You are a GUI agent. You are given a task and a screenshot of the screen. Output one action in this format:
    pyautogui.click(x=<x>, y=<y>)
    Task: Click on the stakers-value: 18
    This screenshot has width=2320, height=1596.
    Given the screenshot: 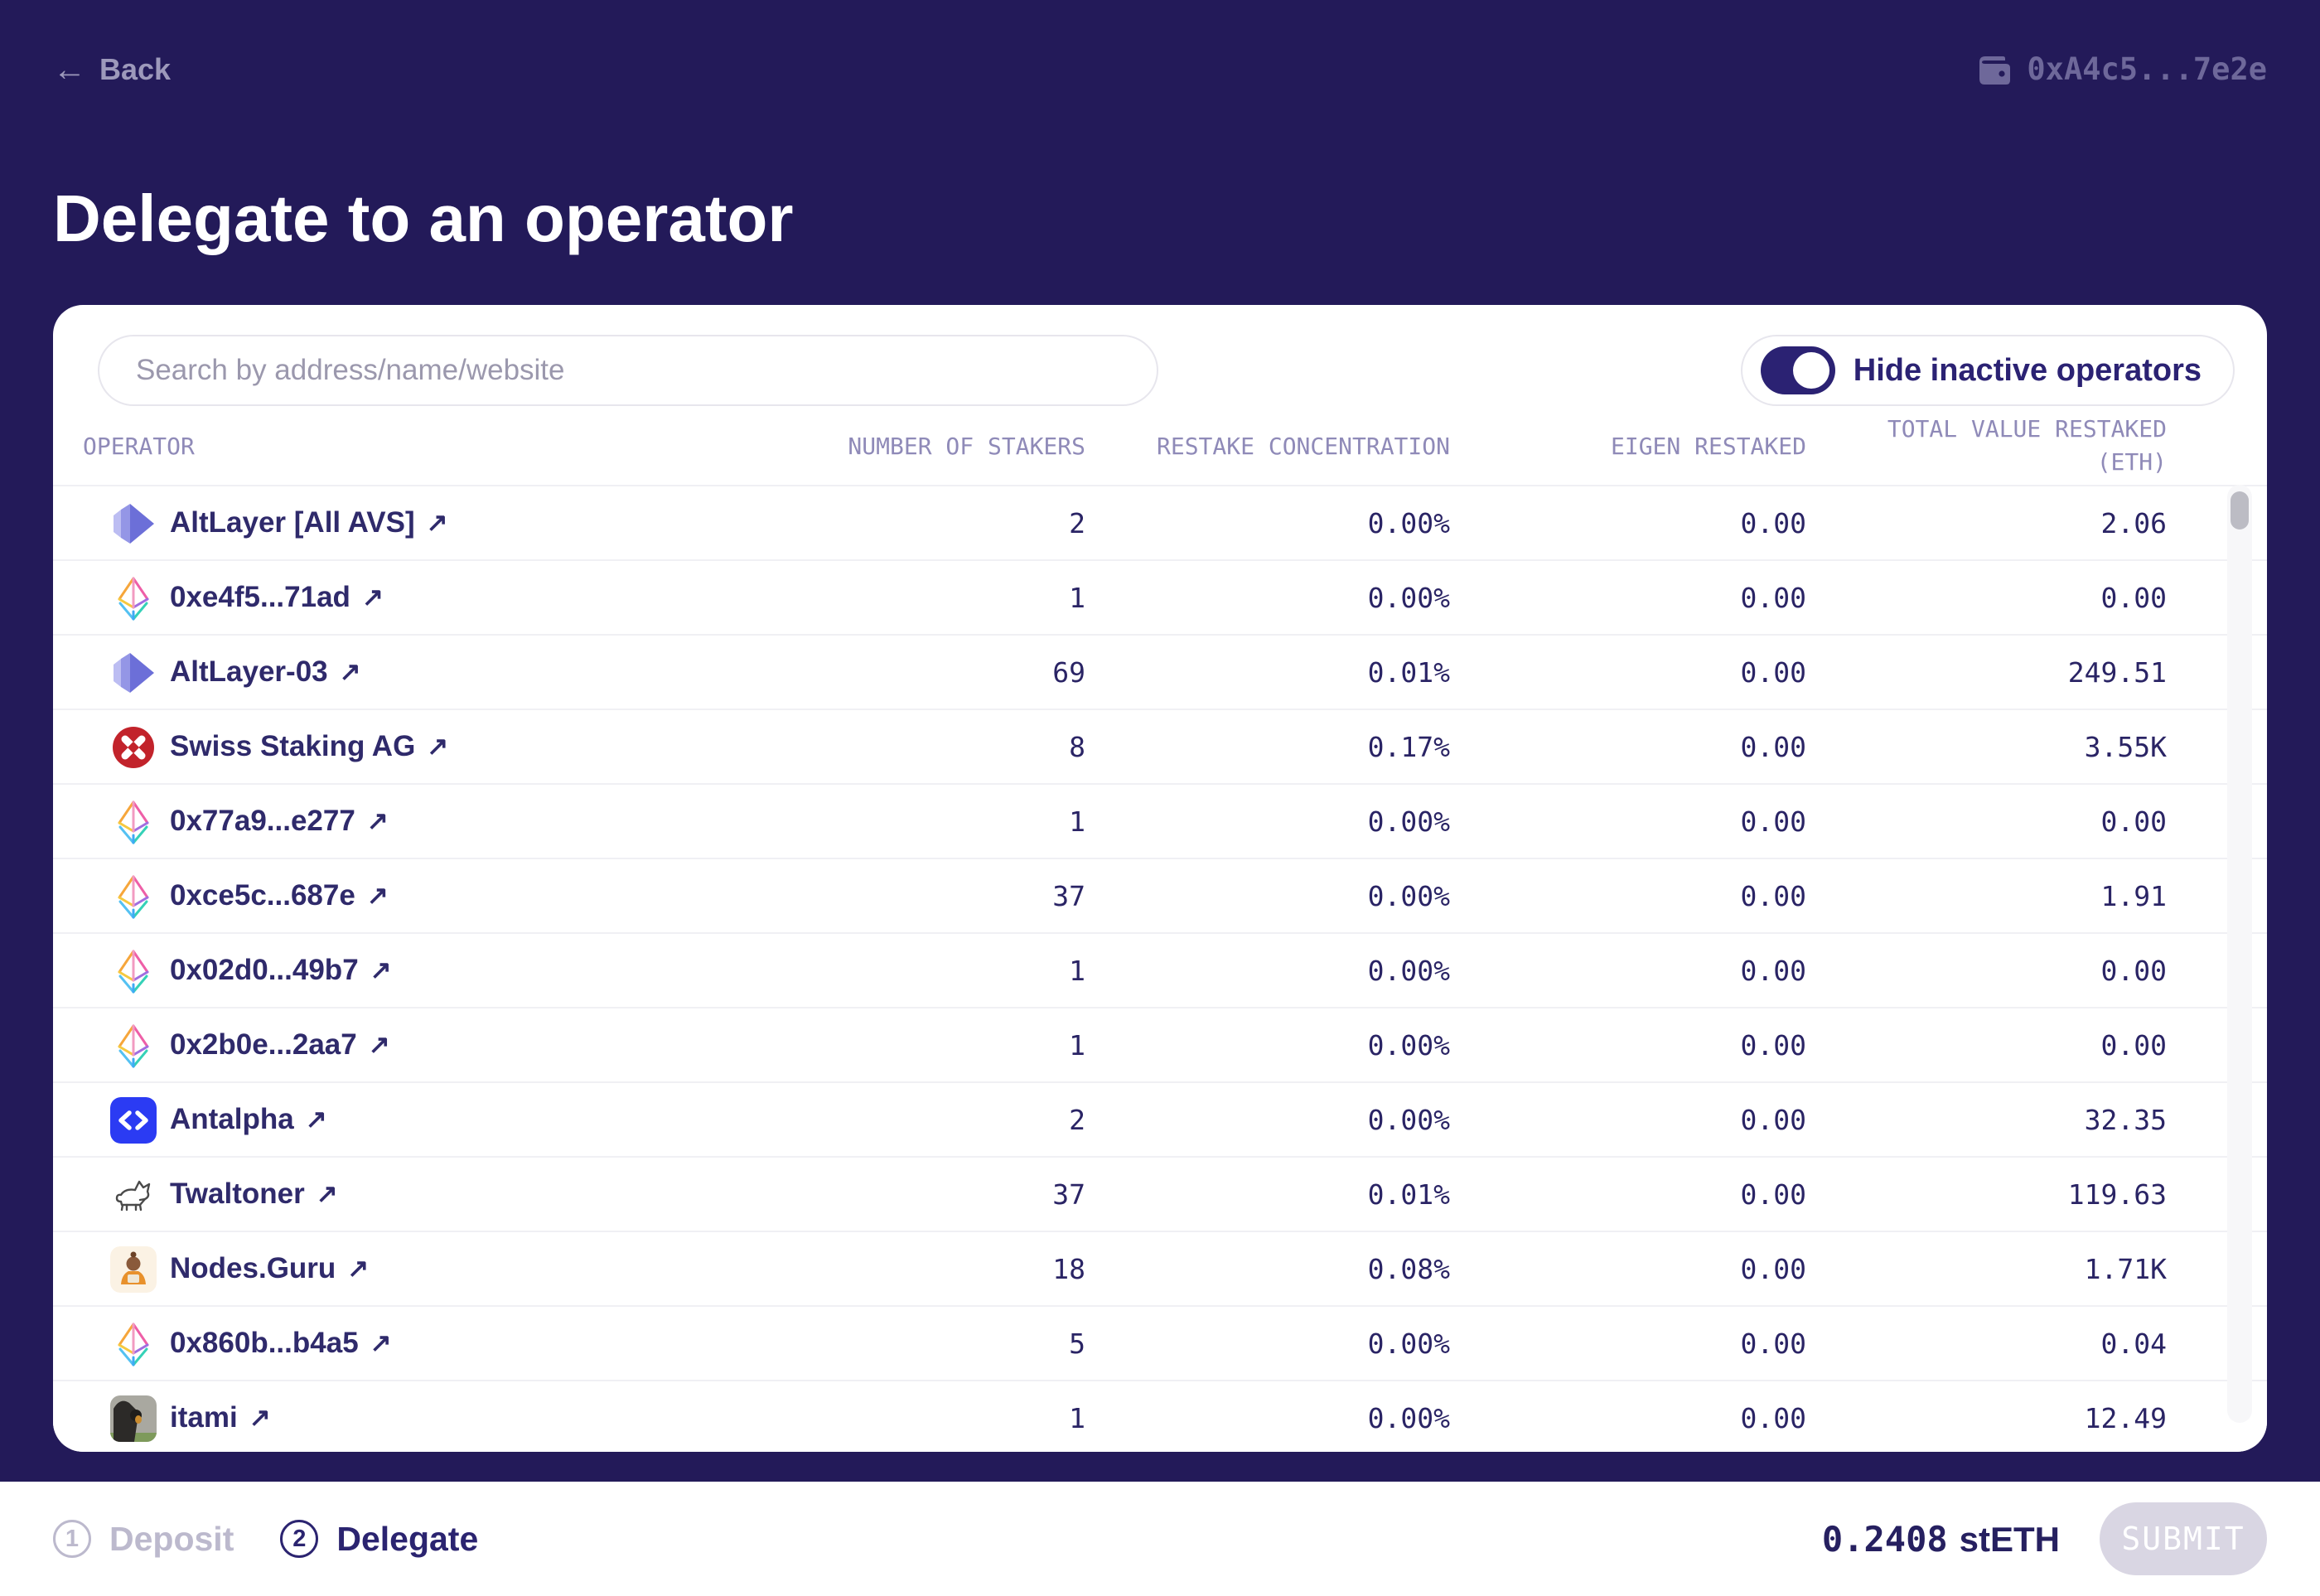 What is the action you would take?
    pyautogui.click(x=1068, y=1269)
    